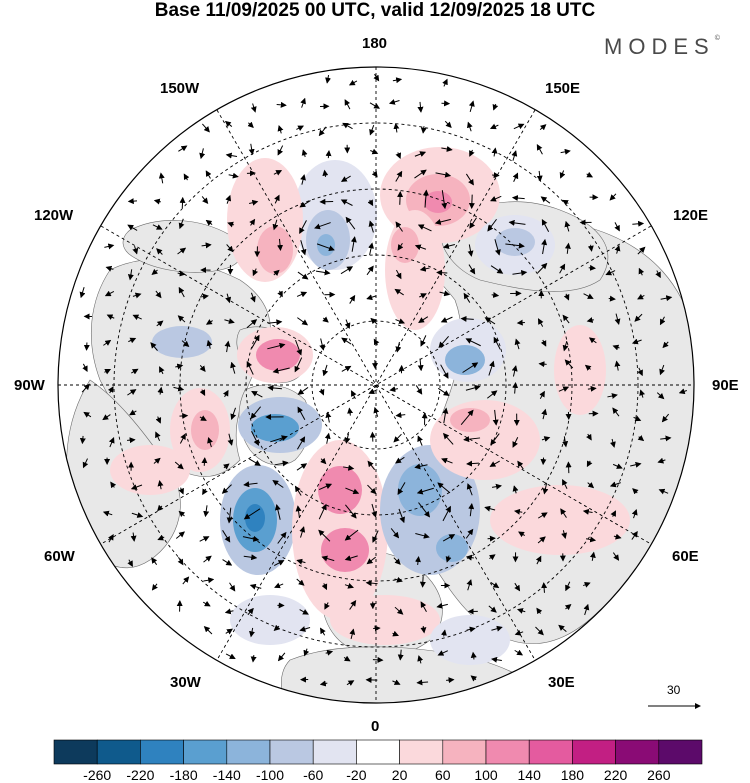 The width and height of the screenshot is (750, 783). What do you see at coordinates (717, 38) in the screenshot?
I see `brand-mark: ©` at bounding box center [717, 38].